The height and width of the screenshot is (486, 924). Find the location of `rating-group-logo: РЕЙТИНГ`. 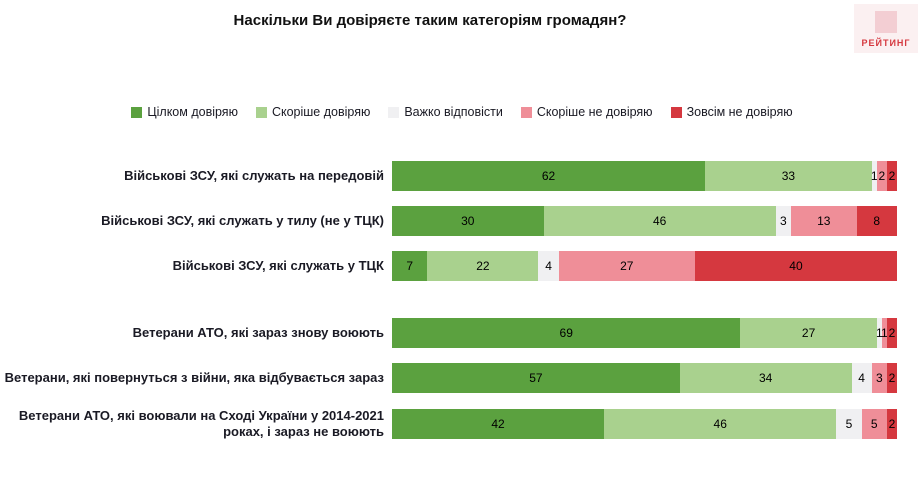

rating-group-logo: РЕЙТИНГ is located at coordinates (886, 28).